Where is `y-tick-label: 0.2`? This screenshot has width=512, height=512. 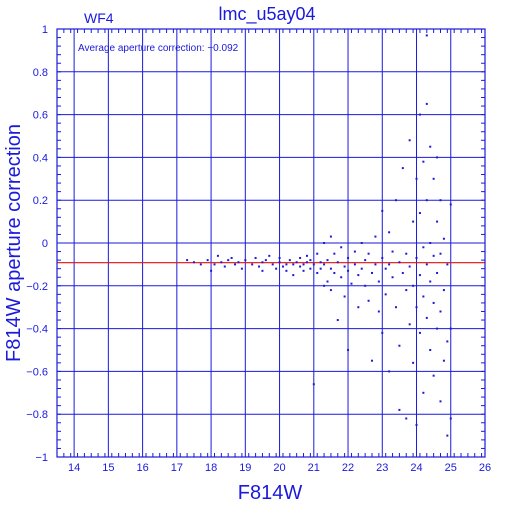
y-tick-label: 0.2 is located at coordinates (40, 201).